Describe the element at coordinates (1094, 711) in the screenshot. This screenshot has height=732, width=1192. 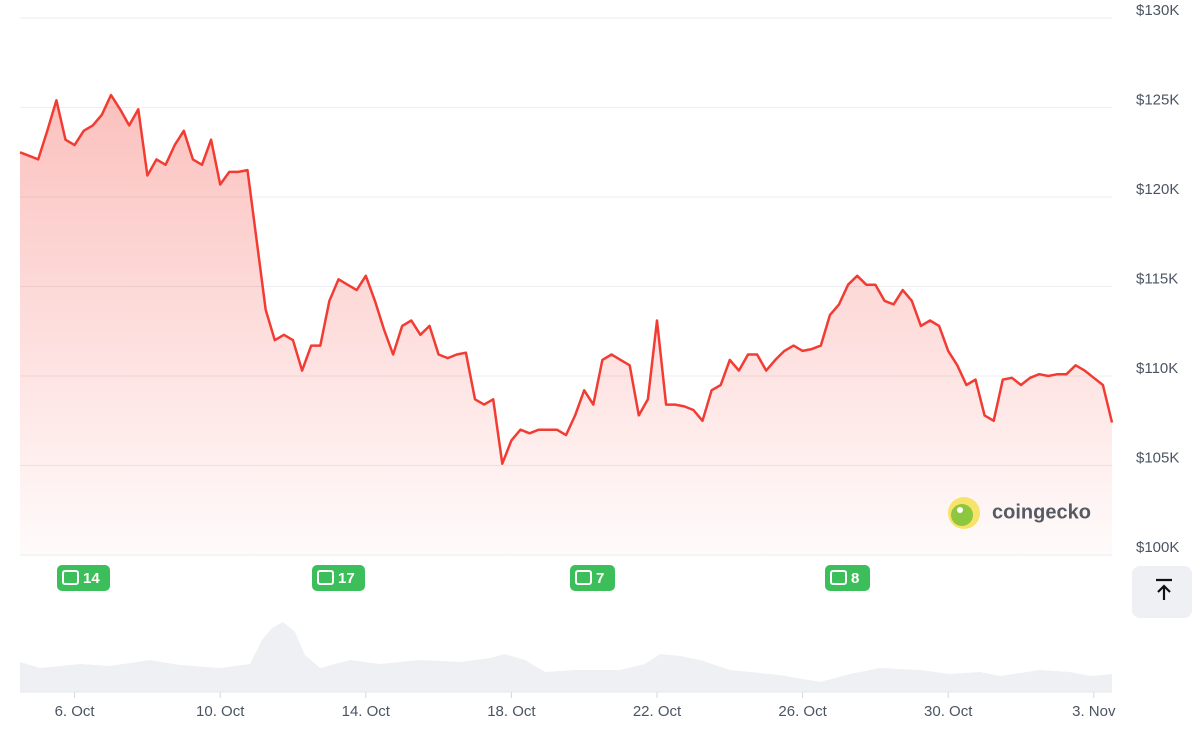
I see `x-tick-label: 3. Nov` at that location.